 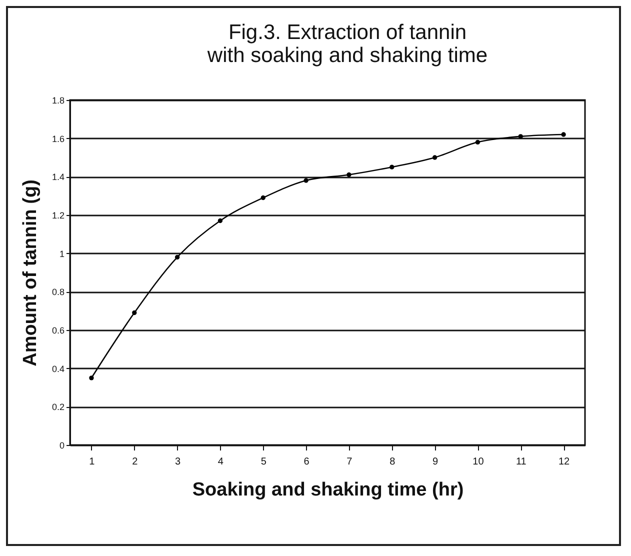 I want to click on x-tick-label: 12, so click(x=564, y=462).